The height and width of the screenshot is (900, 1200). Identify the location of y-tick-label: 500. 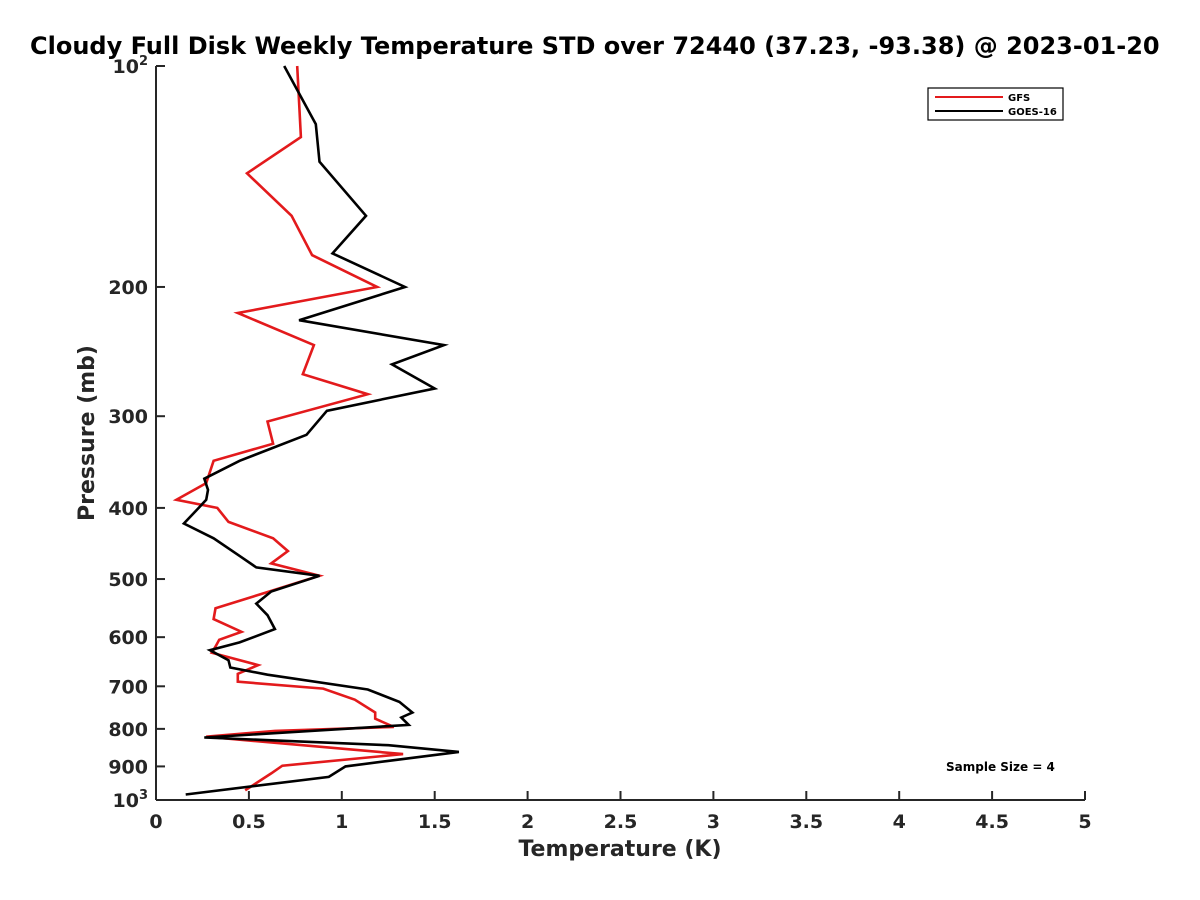
(128, 580).